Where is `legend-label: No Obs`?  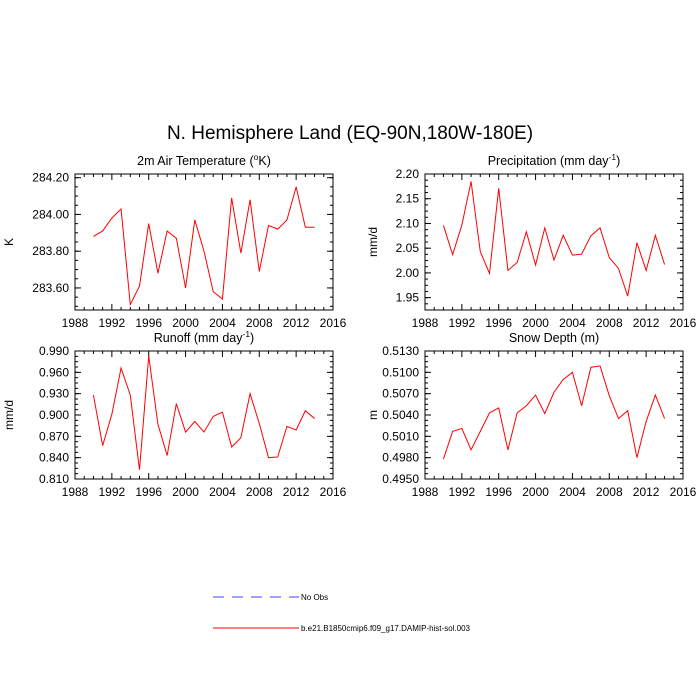
legend-label: No Obs is located at coordinates (314, 597).